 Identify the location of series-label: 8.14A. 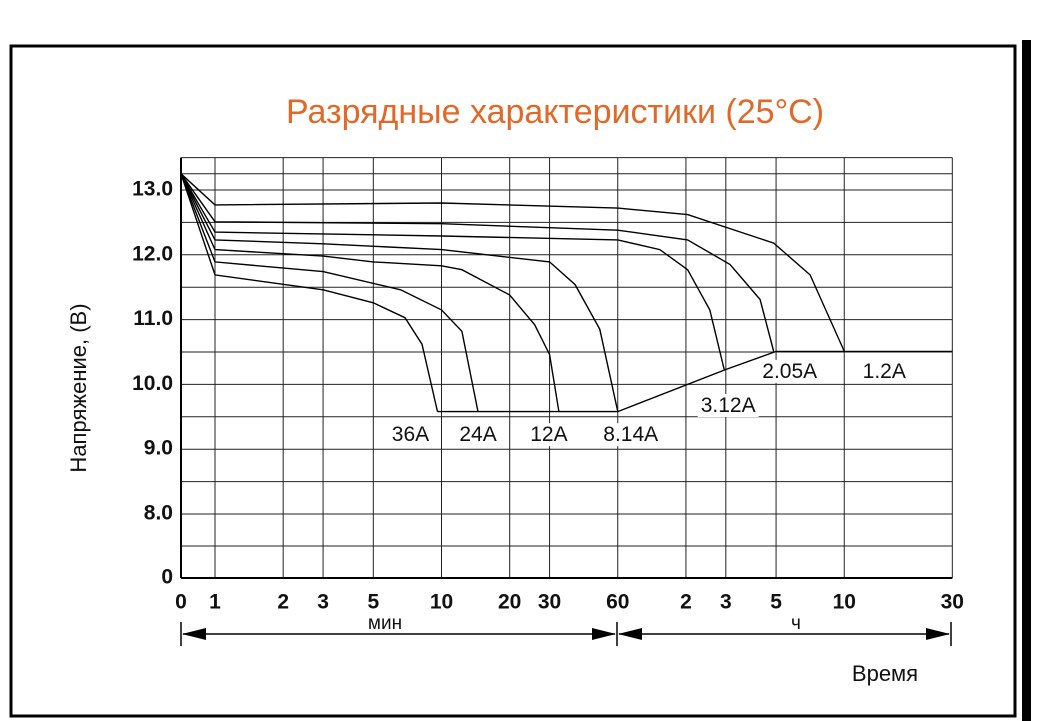
(630, 434).